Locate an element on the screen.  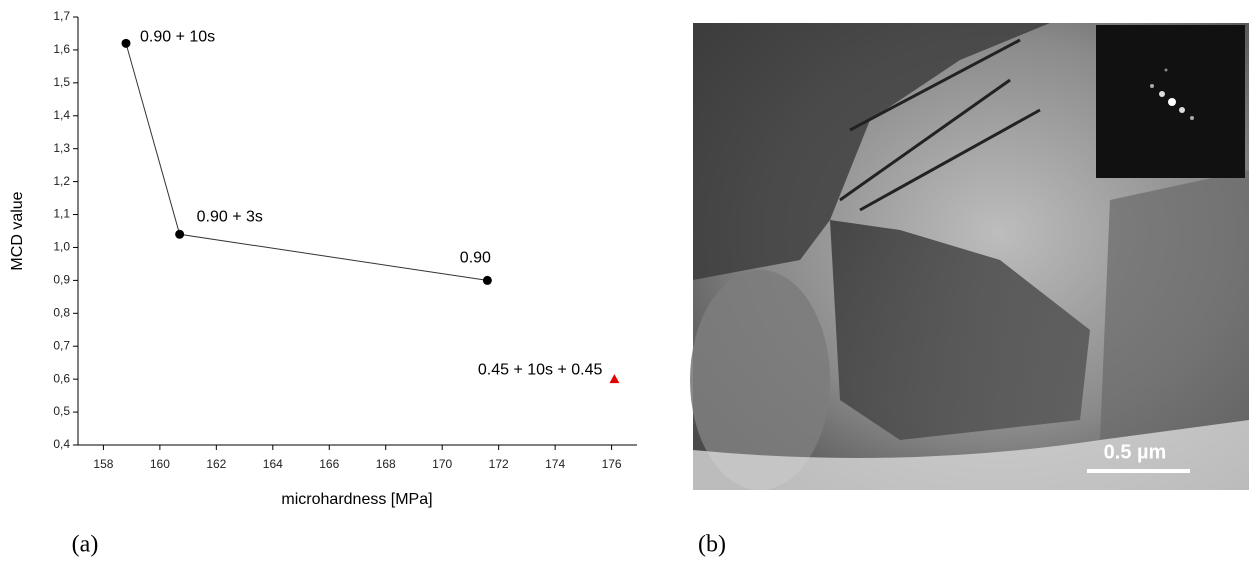
caption: (a) is located at coordinates (85, 545).